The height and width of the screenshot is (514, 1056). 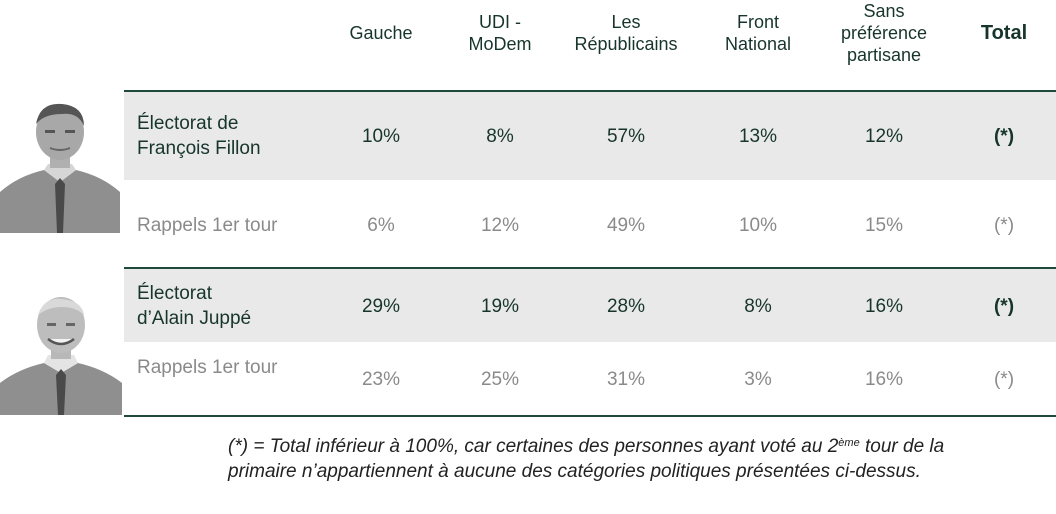 I want to click on cell-fillon-sans: 12%, so click(x=884, y=136).